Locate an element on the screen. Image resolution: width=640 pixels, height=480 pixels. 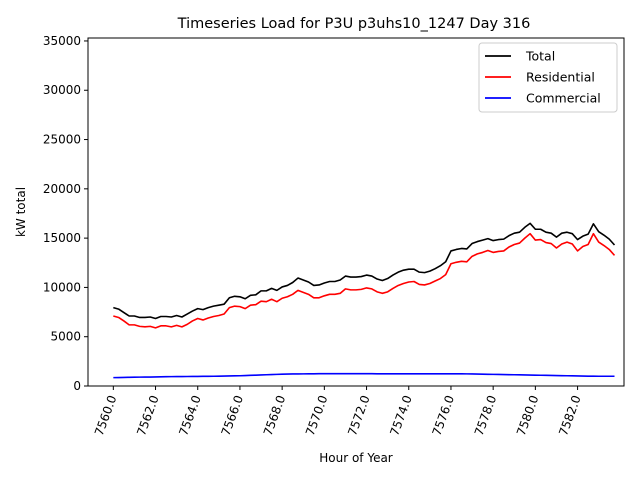
y-tick-label: 15000 is located at coordinates (62, 238).